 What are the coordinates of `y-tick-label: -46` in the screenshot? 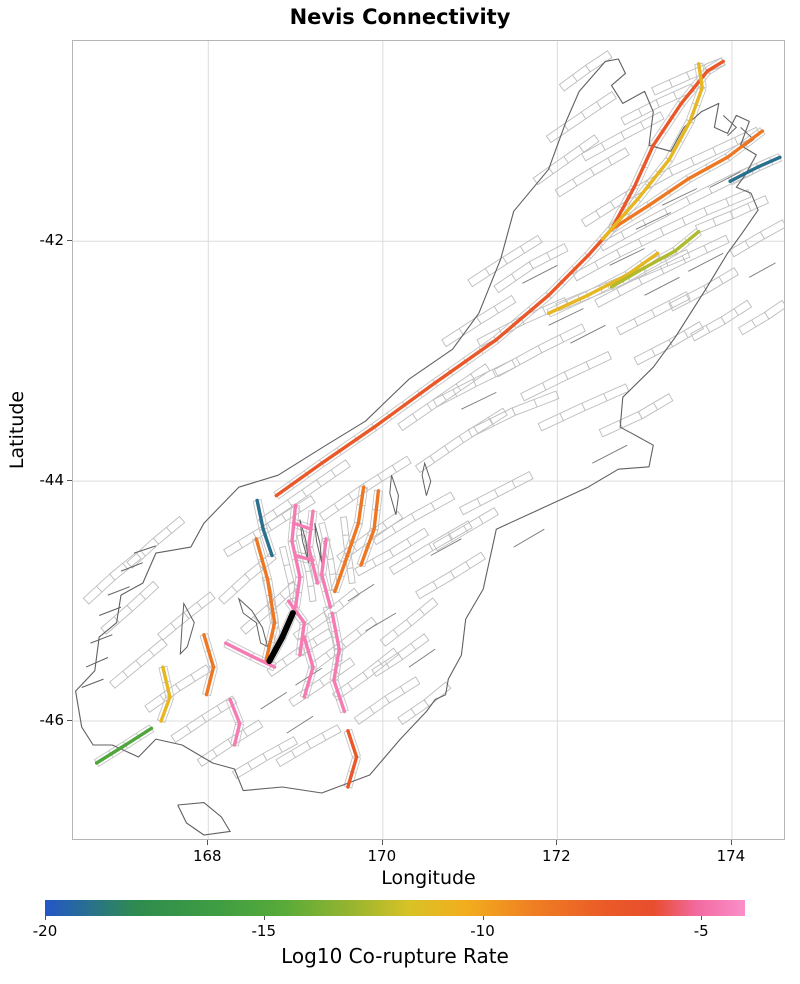 It's located at (52, 720).